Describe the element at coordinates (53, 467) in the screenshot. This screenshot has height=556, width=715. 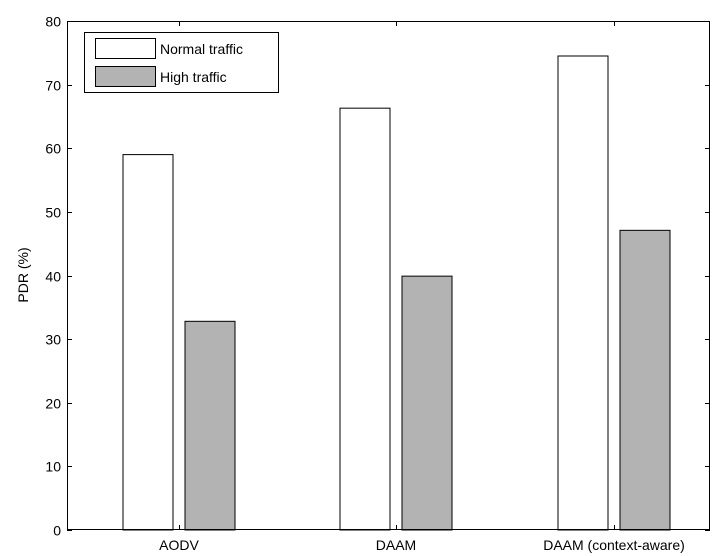
I see `y-tick-label: 10` at that location.